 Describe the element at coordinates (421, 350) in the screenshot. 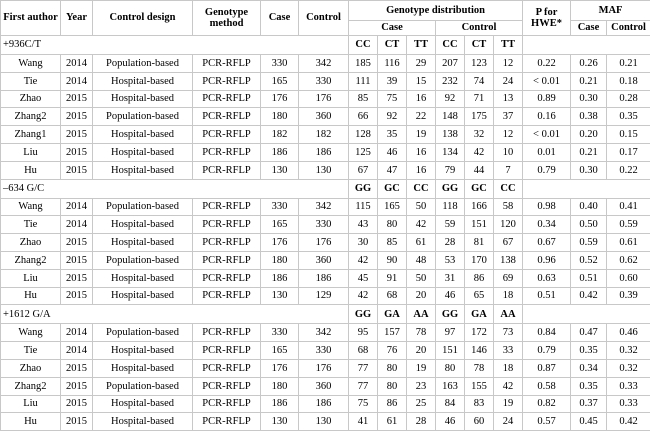

I see `data-cell: 20` at that location.